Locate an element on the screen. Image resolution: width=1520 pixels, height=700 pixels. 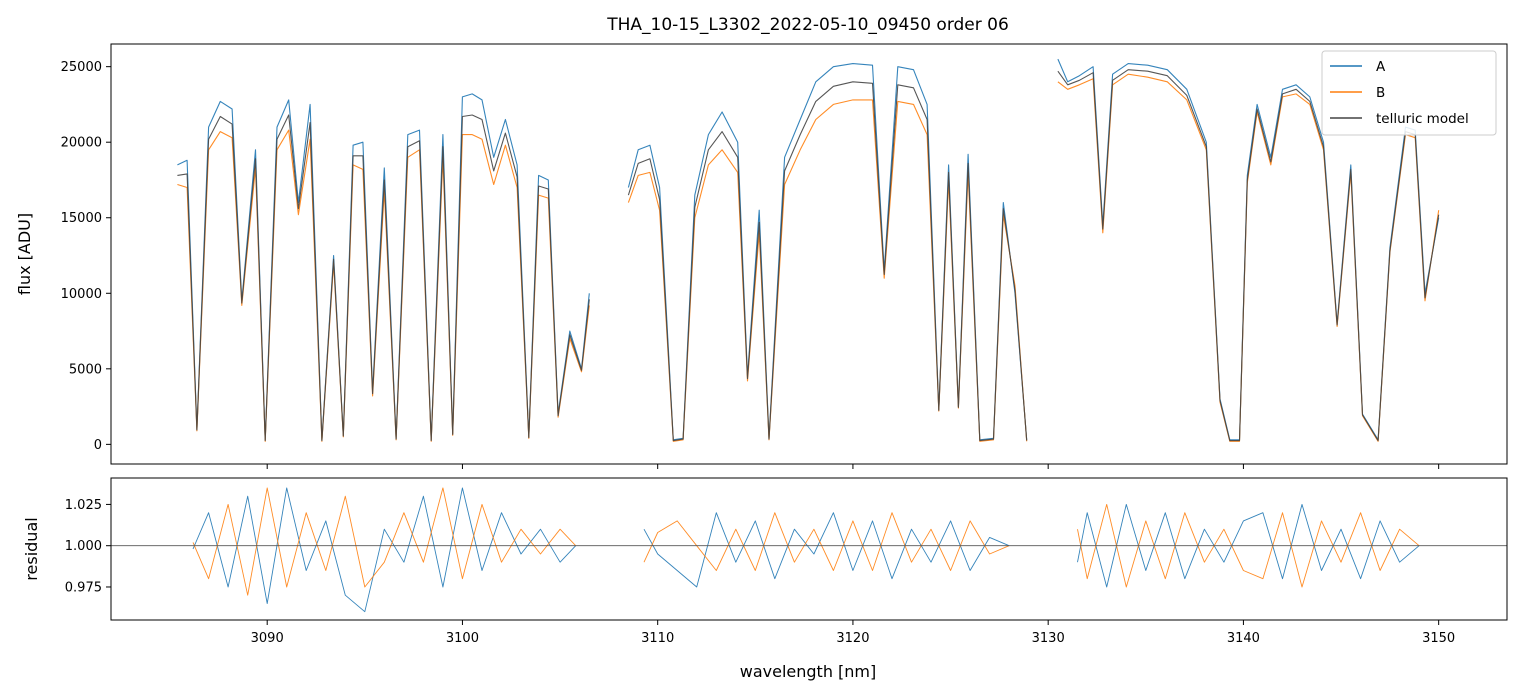
residual-ytick-label: 1.000 is located at coordinates (83, 546).